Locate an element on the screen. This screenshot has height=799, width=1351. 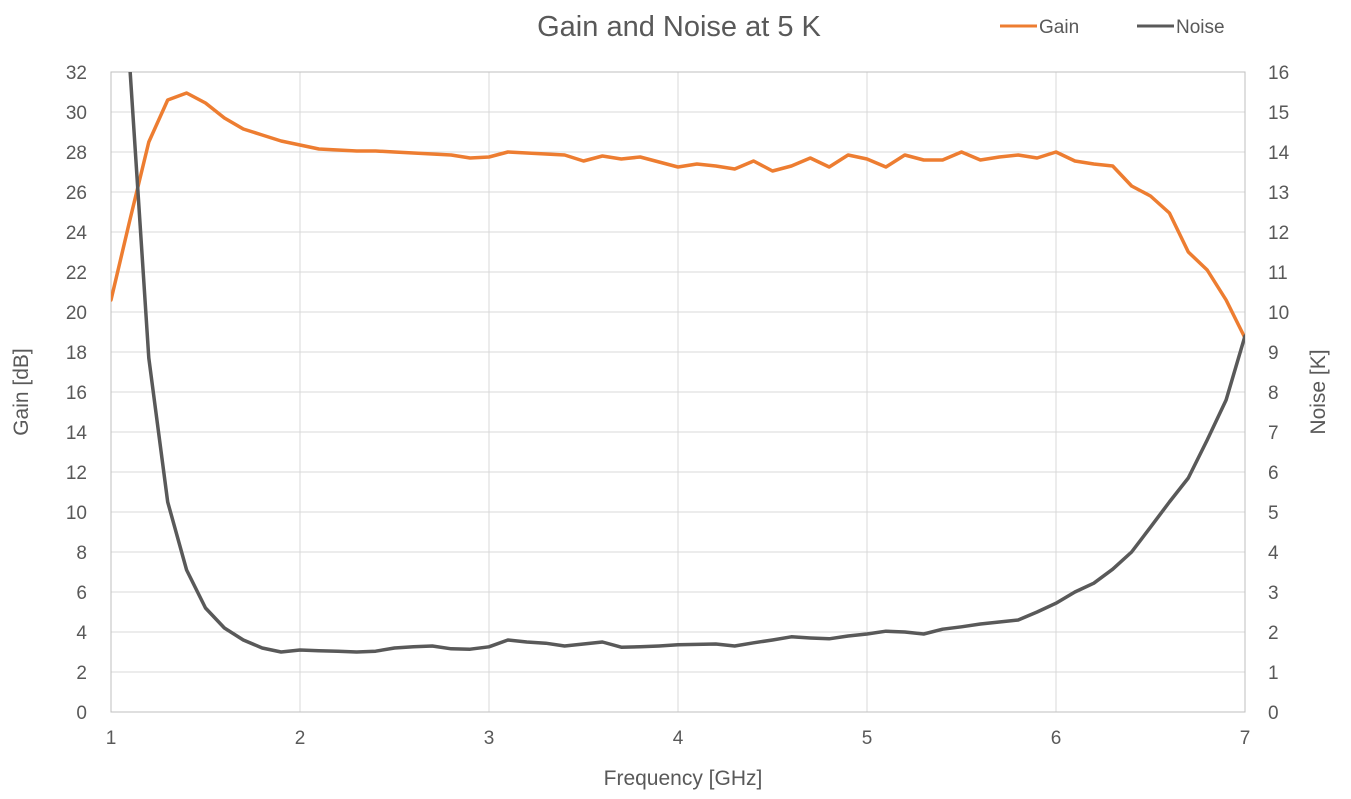
legend: Gain Noise is located at coordinates (1112, 27).